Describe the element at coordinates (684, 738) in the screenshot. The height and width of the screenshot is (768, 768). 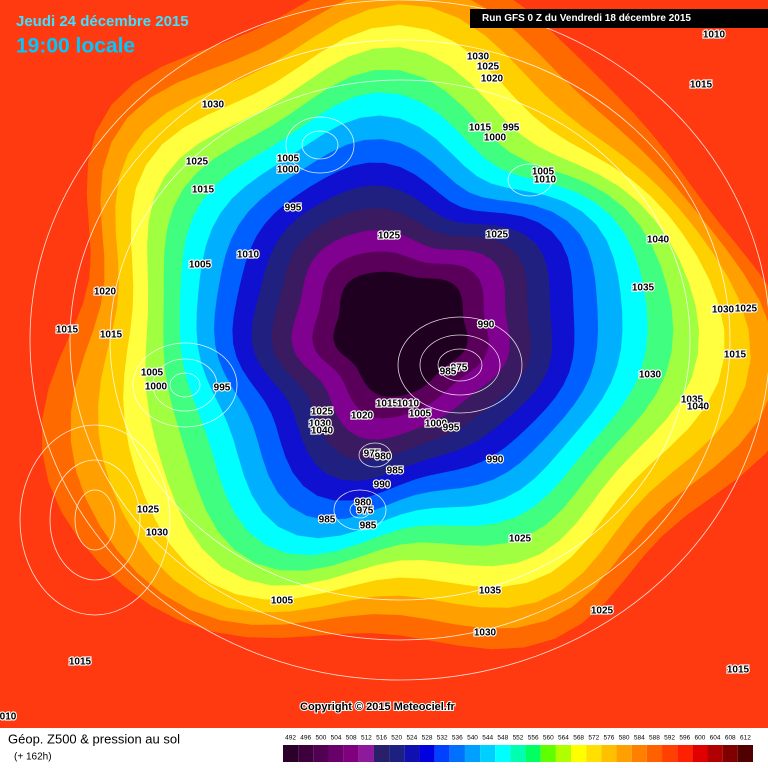
I see `scale-label: 596` at that location.